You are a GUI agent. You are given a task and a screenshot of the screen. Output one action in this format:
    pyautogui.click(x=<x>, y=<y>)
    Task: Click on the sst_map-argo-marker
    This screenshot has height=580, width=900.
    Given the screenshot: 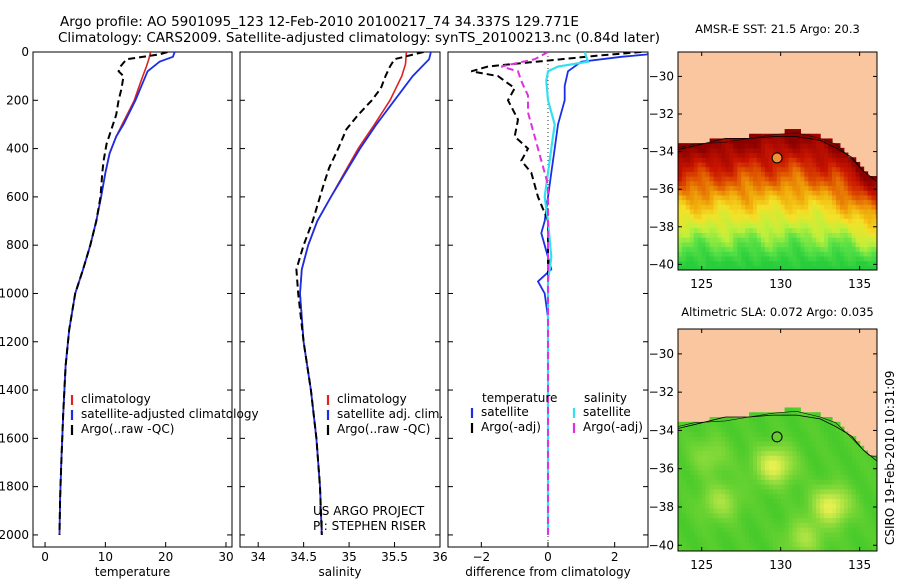 What is the action you would take?
    pyautogui.click(x=777, y=158)
    